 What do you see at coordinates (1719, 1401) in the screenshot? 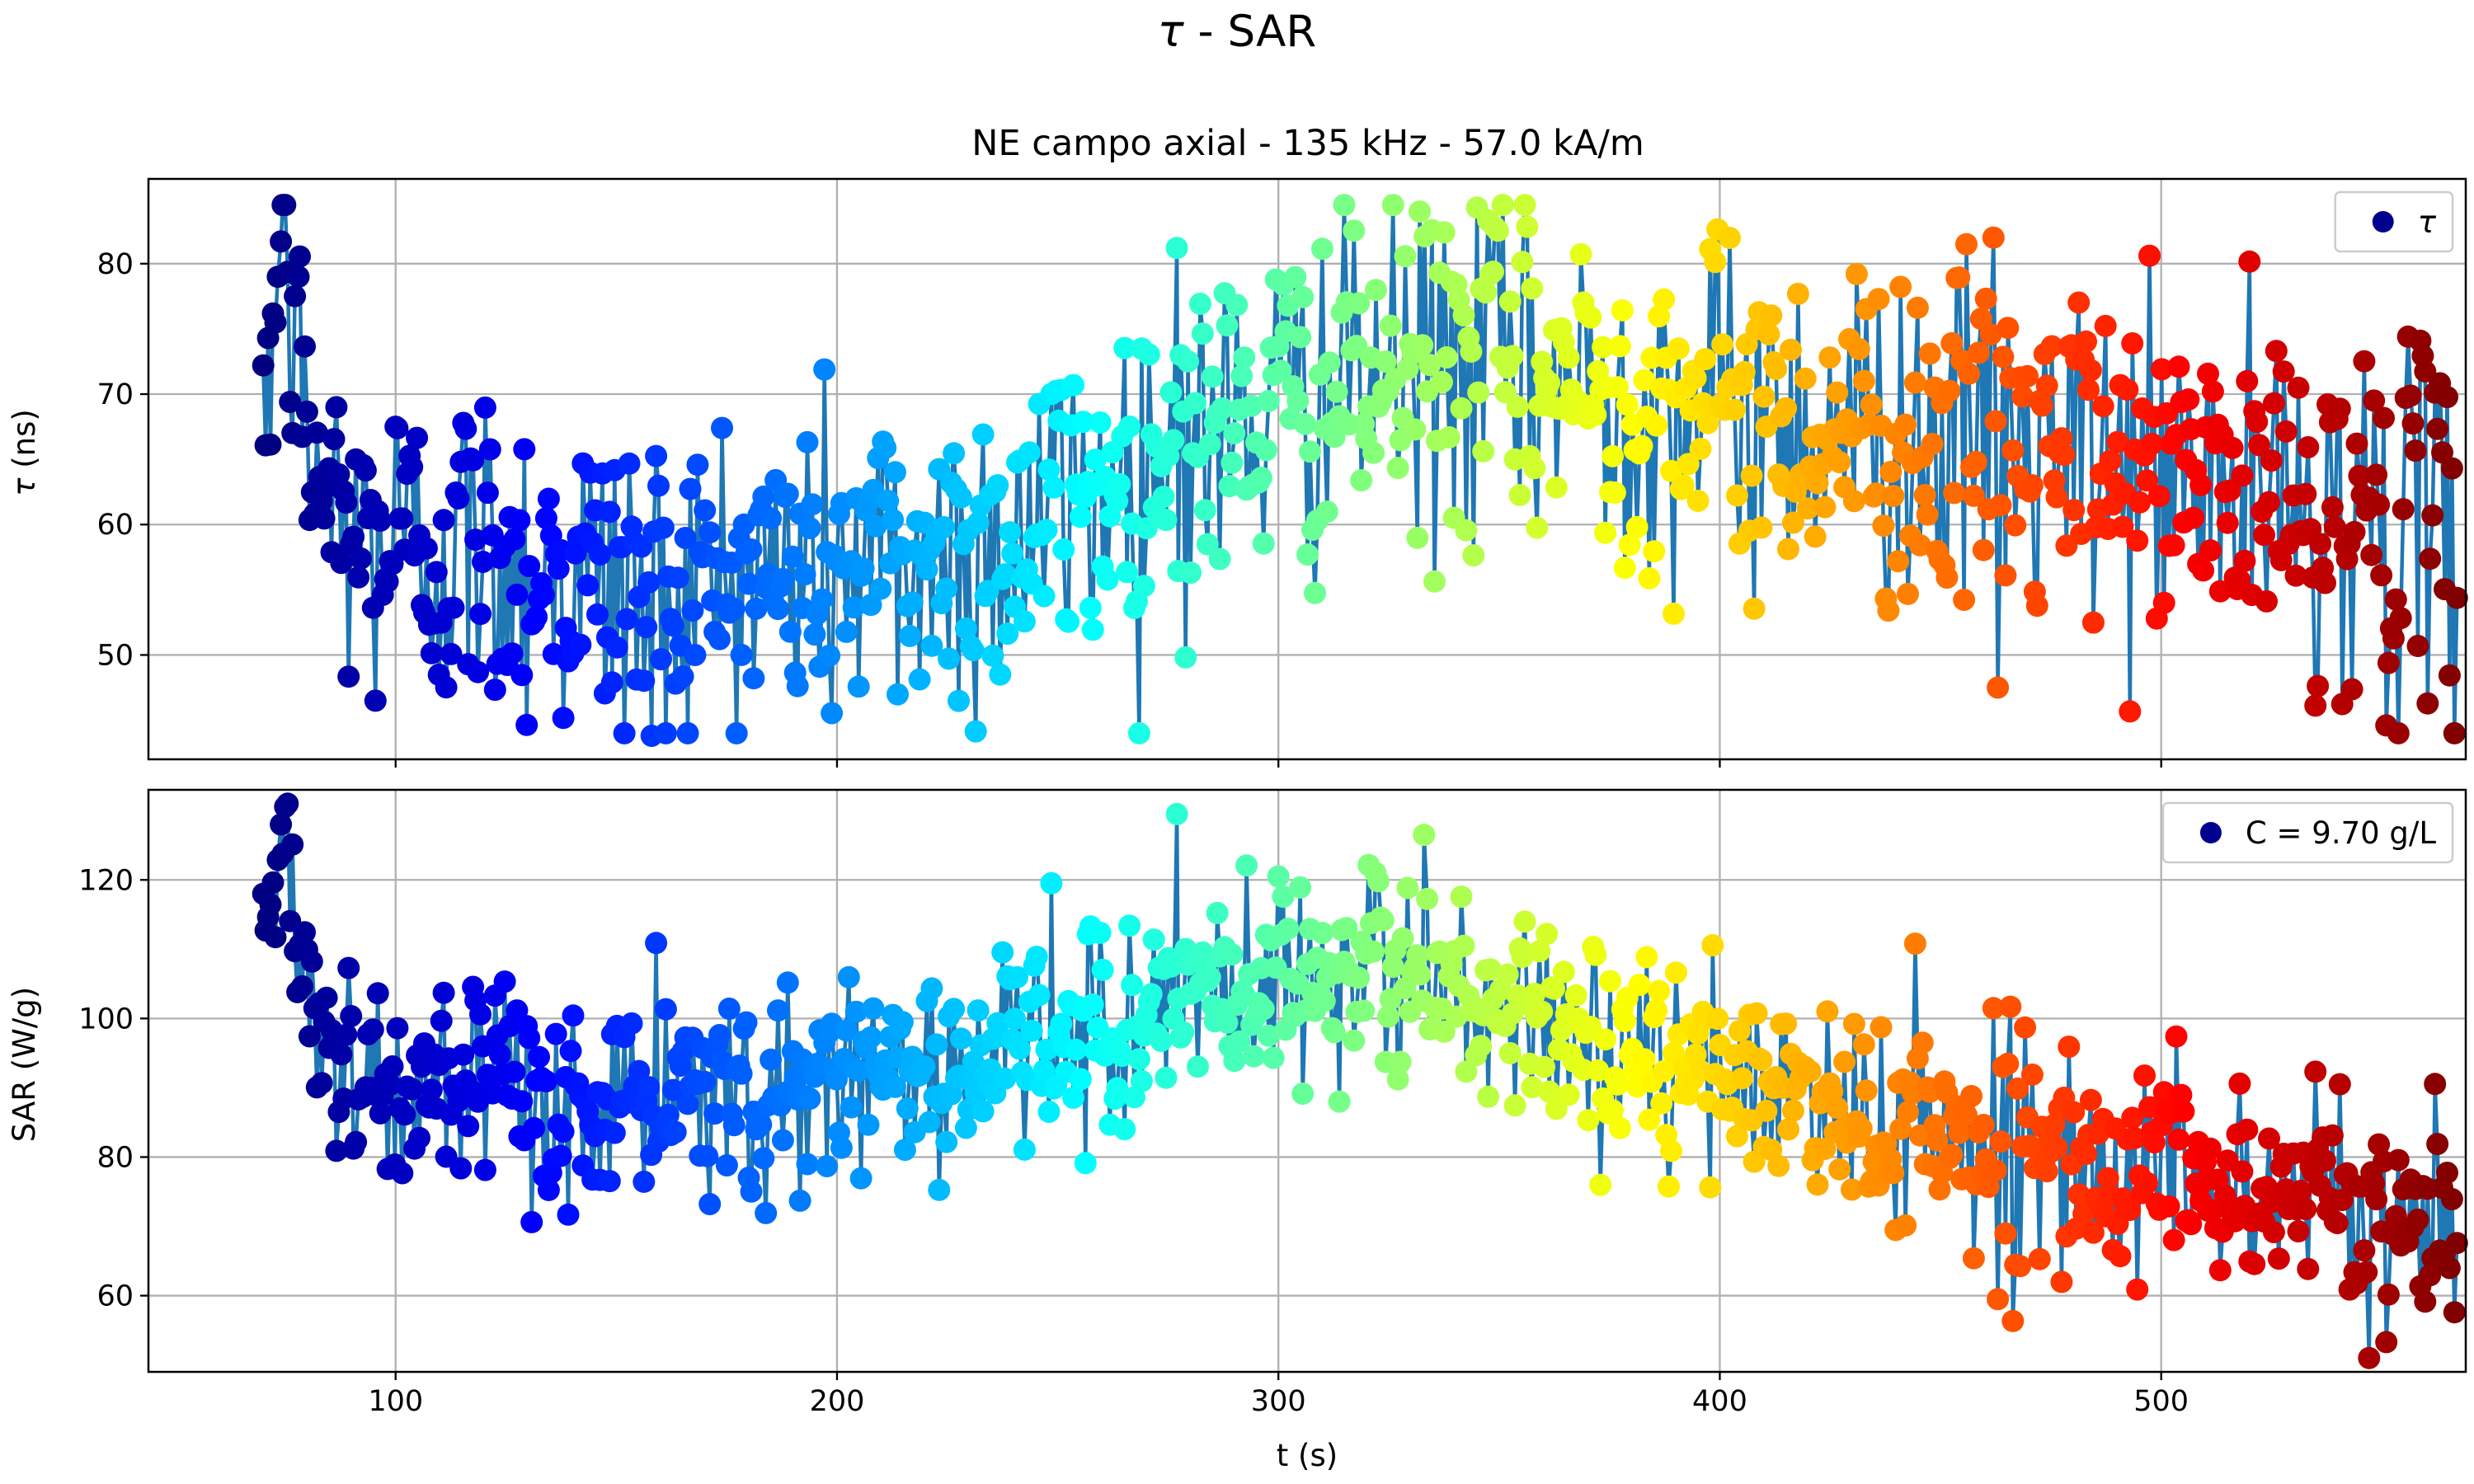
I see `sar-xtick-label: 400` at bounding box center [1719, 1401].